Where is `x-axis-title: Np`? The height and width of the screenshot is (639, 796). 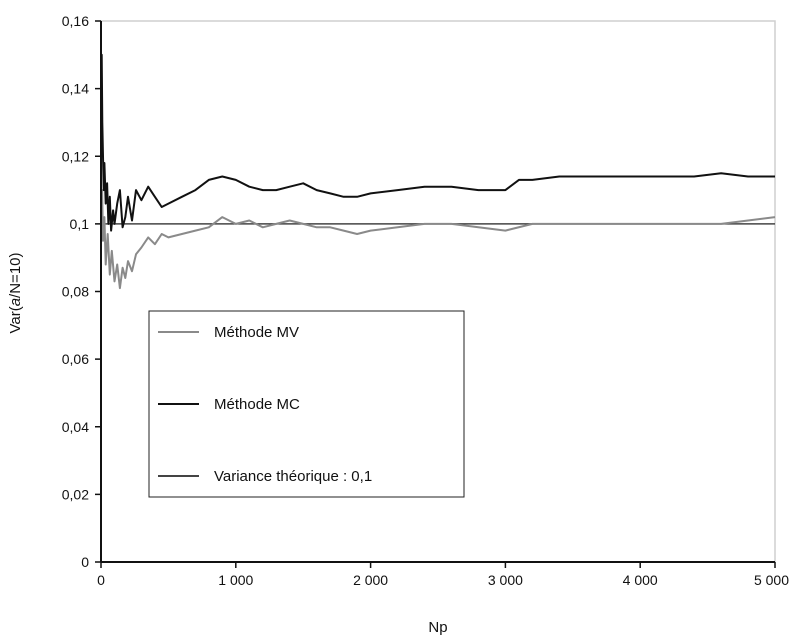 x-axis-title: Np is located at coordinates (437, 627).